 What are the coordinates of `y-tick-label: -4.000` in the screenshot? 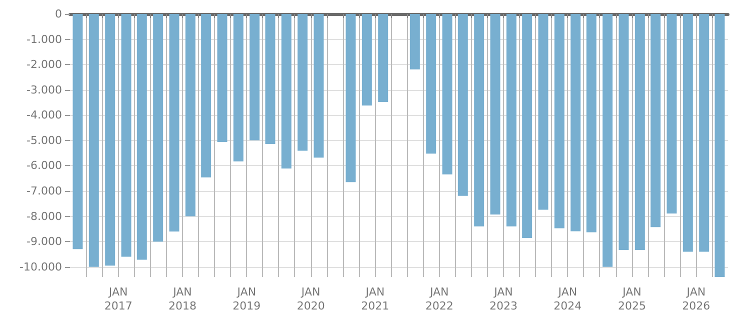 It's located at (44, 115).